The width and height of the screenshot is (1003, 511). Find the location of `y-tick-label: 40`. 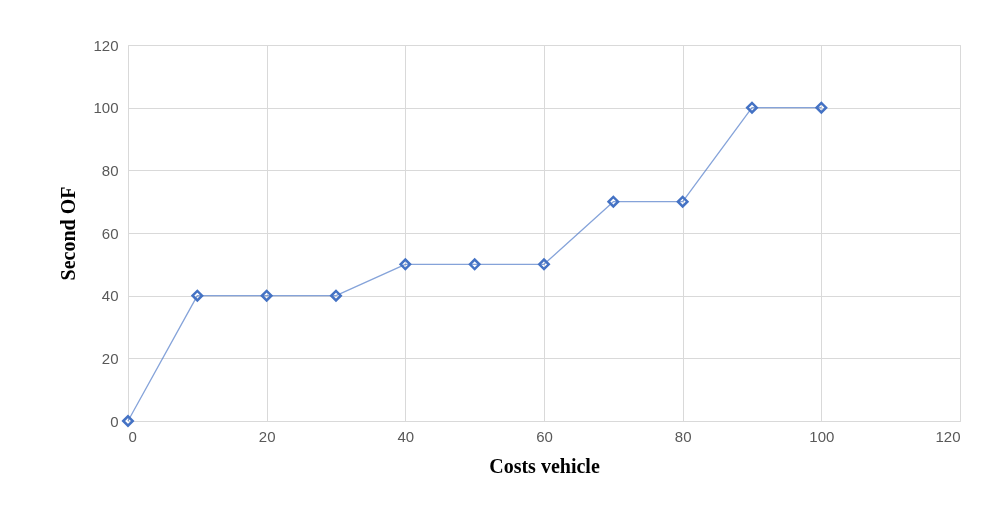

y-tick-label: 40 is located at coordinates (110, 296).